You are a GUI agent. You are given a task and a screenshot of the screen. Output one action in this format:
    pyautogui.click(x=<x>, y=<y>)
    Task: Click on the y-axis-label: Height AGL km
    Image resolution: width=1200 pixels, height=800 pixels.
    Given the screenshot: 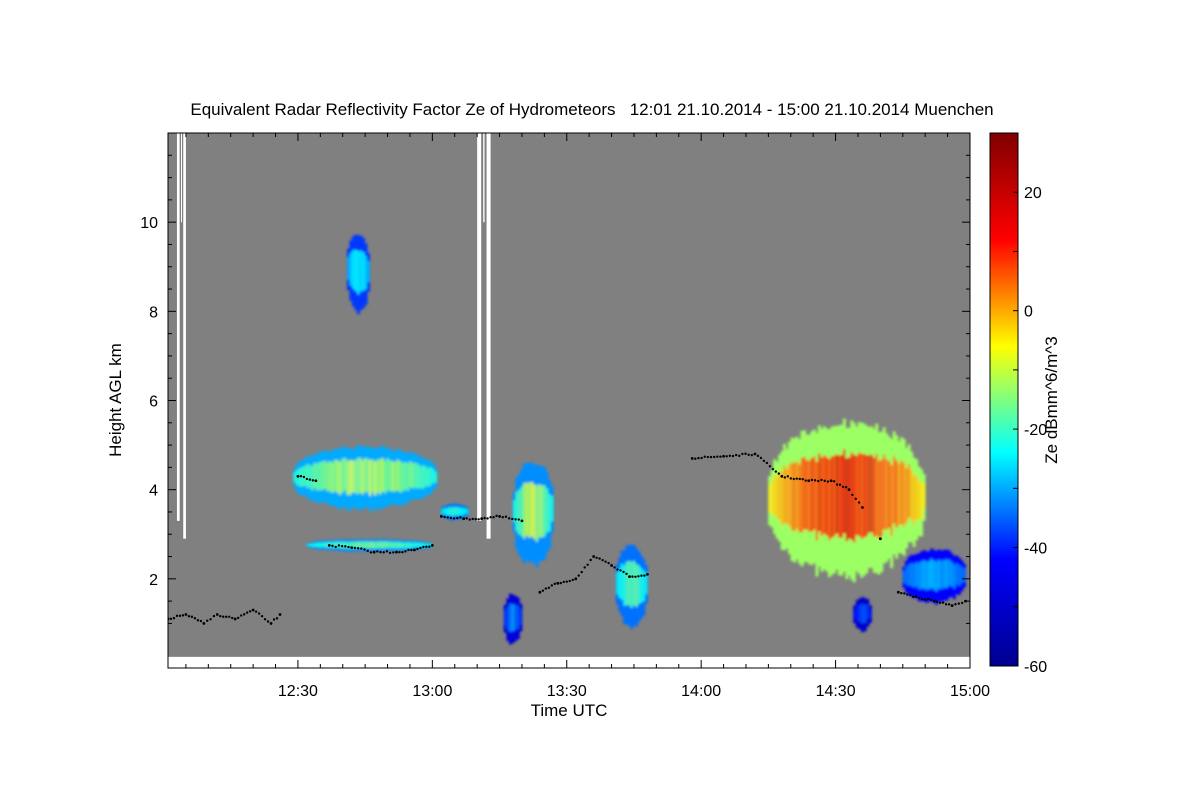 What is the action you would take?
    pyautogui.click(x=115, y=400)
    